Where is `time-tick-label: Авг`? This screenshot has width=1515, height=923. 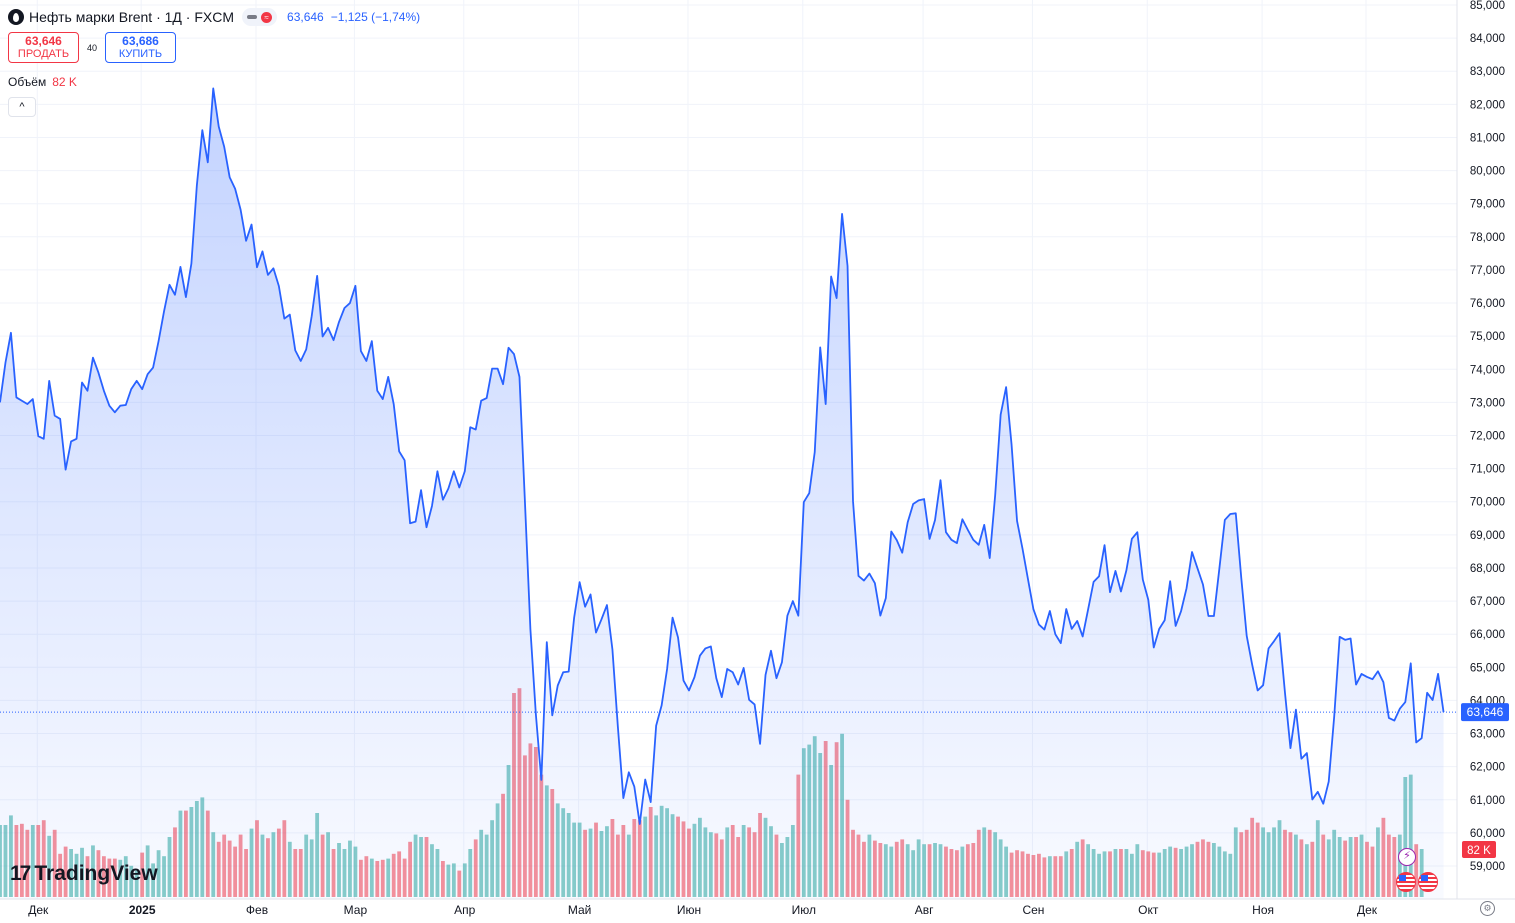
time-tick-label: Авг is located at coordinates (924, 910).